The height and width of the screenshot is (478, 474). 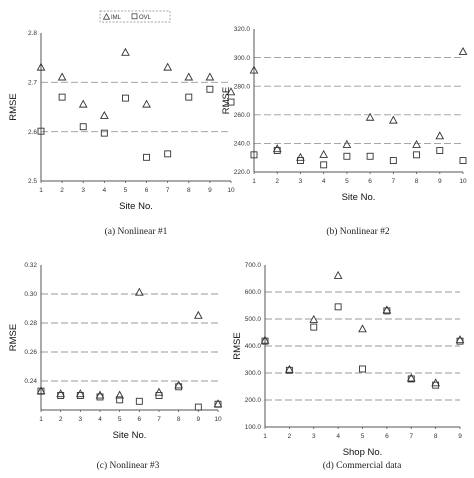 I want to click on panel-2-y-tick-label: 0.24, so click(x=30, y=381).